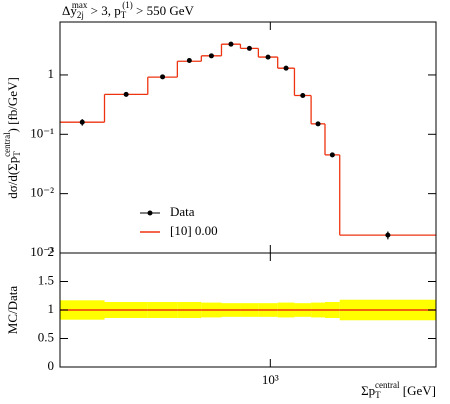  I want to click on y-axis-label: dσ/d(ΣpTcentral) [fb/GeV], so click(12, 138).